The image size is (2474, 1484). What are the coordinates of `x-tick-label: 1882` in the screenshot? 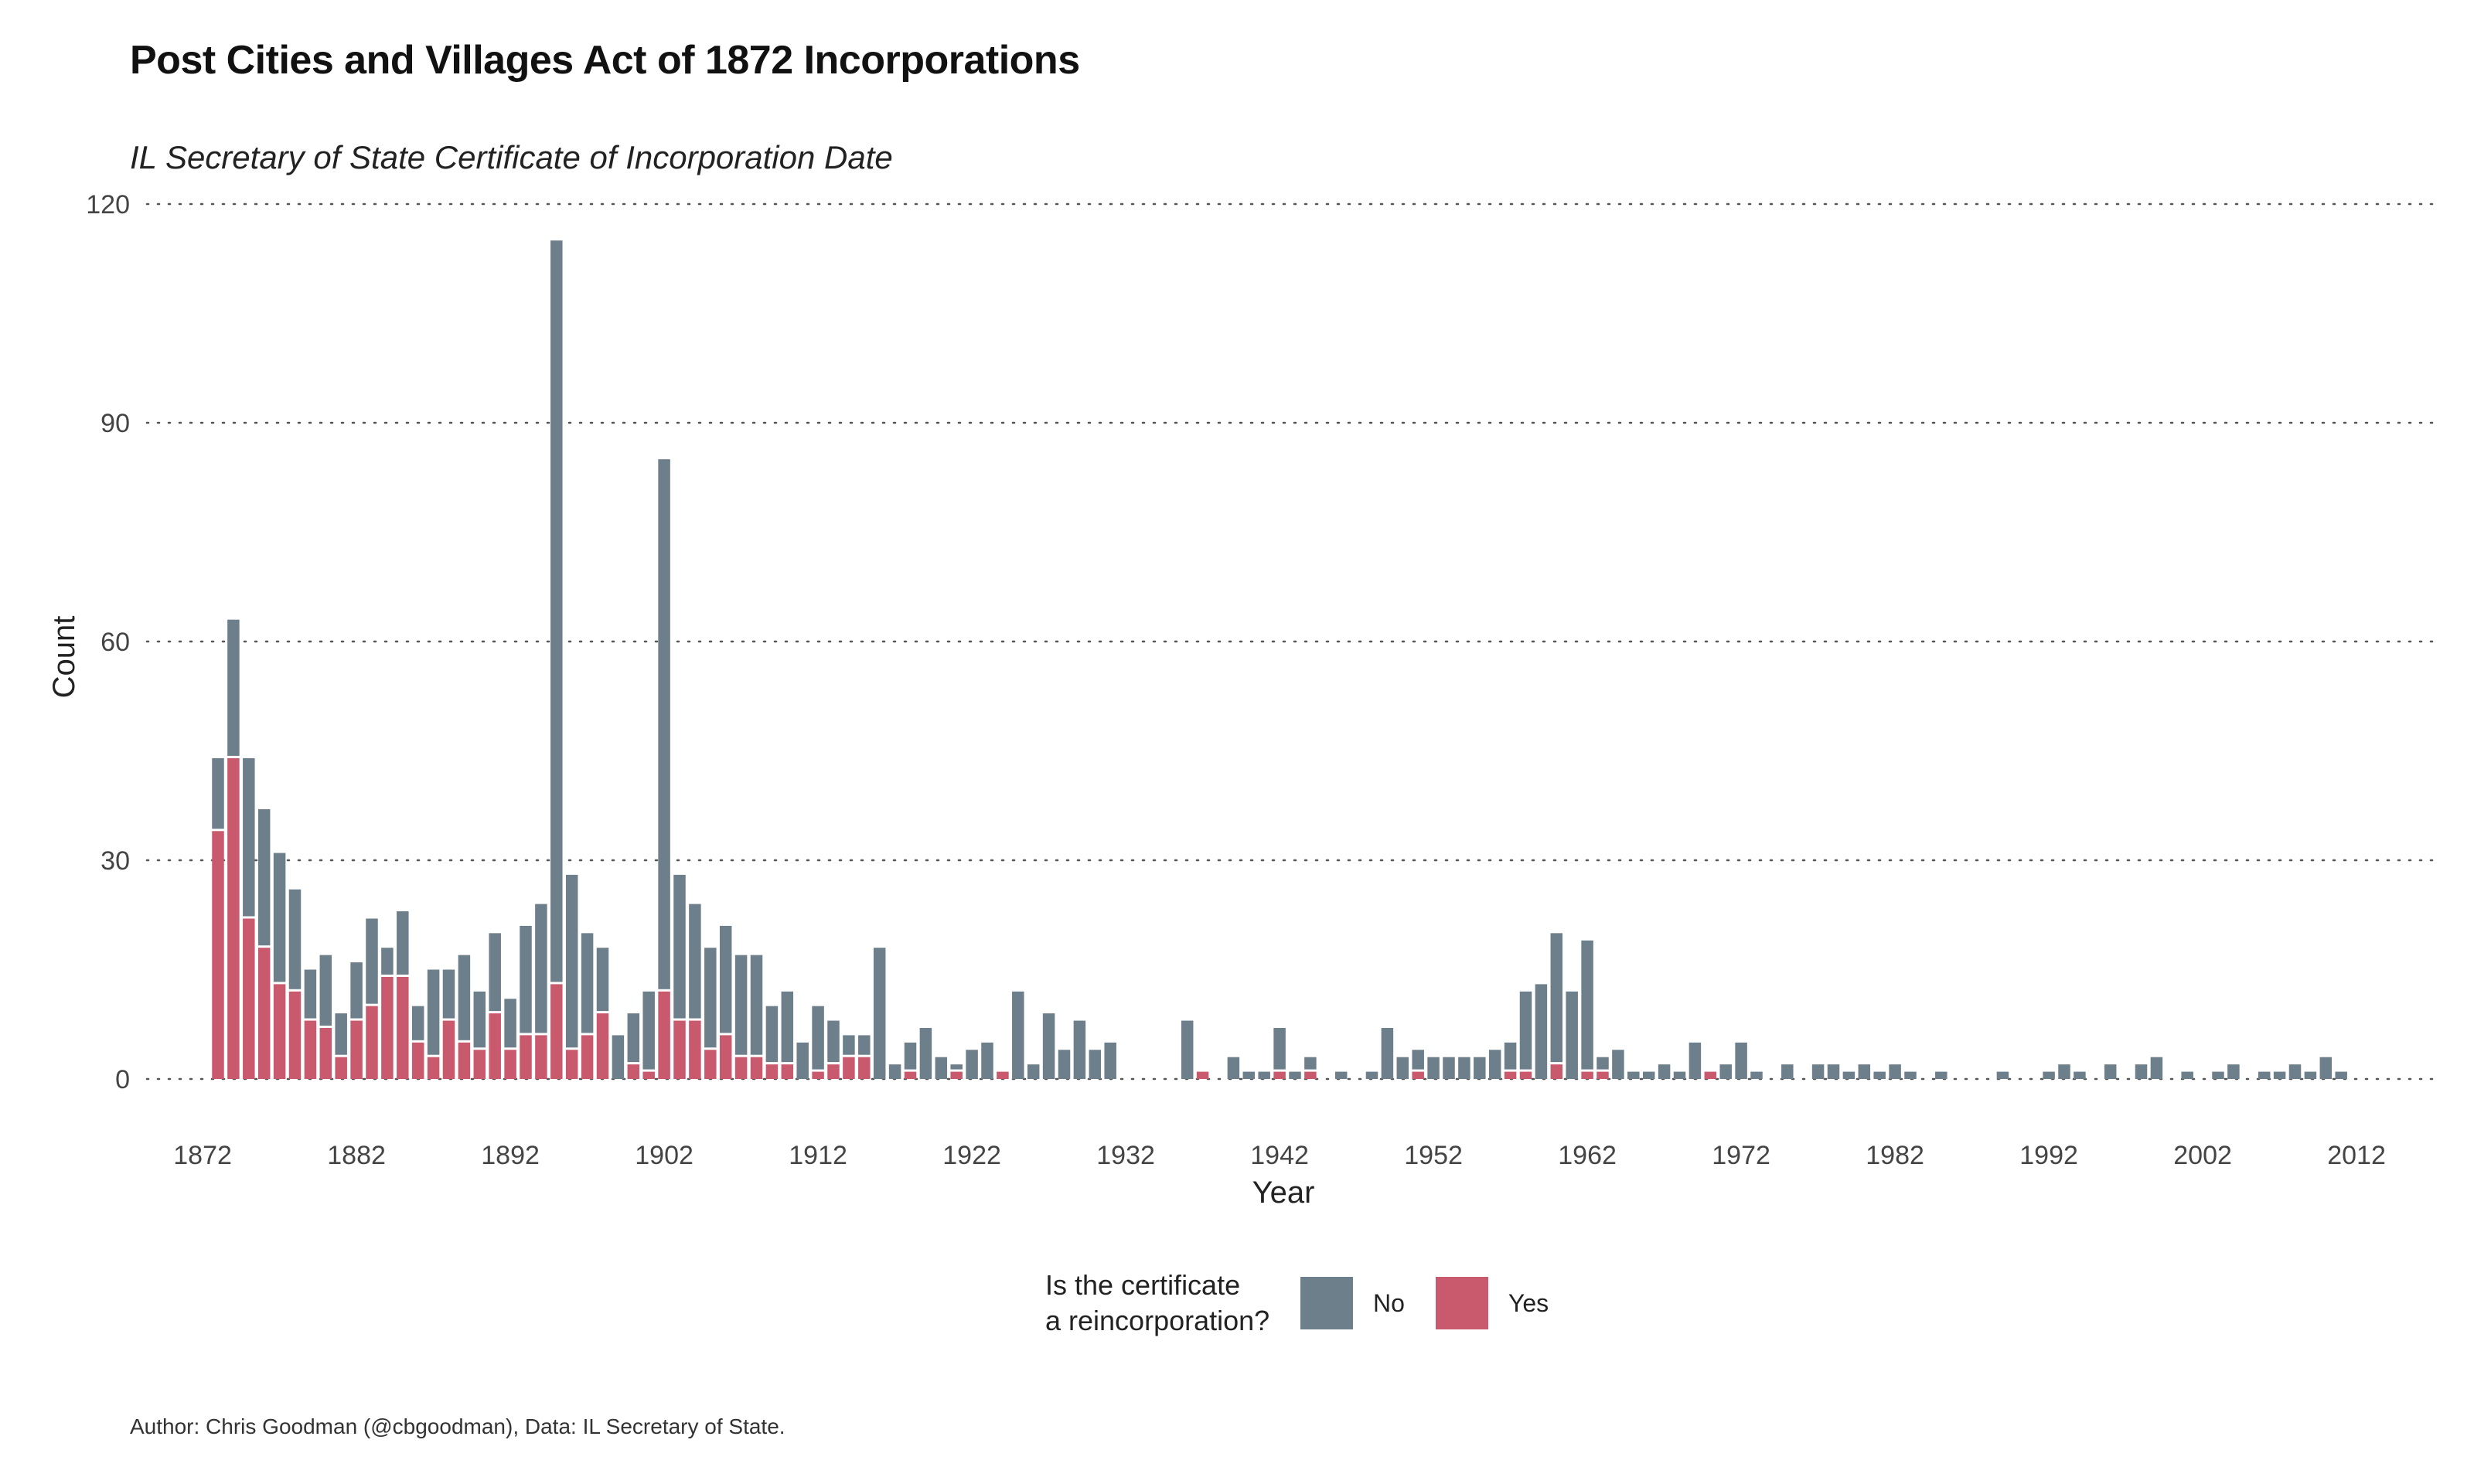 It's located at (356, 1155).